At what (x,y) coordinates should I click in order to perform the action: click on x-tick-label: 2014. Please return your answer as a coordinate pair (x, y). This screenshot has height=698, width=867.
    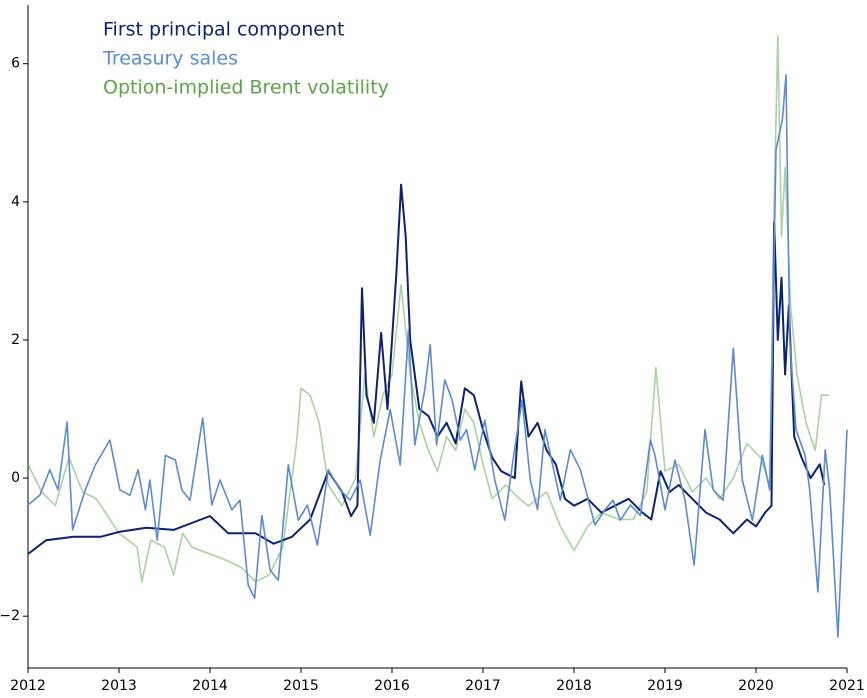
    Looking at the image, I should click on (210, 686).